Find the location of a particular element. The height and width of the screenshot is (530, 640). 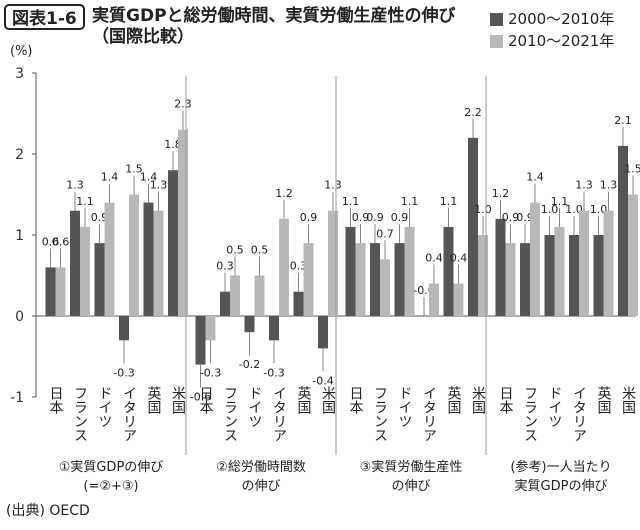

legend-item-series1: 2000〜2010年 is located at coordinates (552, 19).